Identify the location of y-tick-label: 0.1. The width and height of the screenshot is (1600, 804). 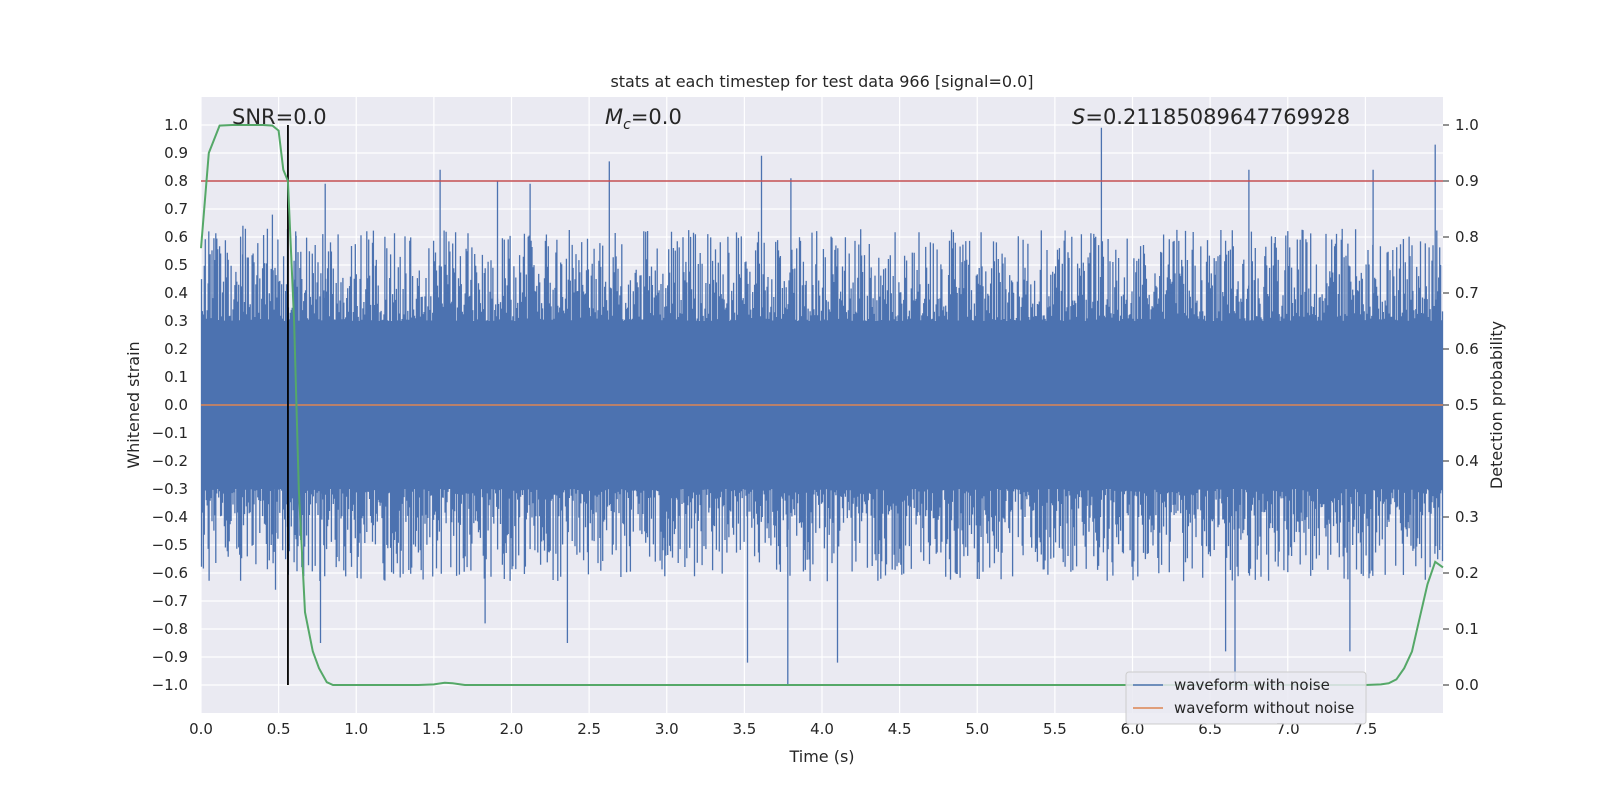
(176, 377).